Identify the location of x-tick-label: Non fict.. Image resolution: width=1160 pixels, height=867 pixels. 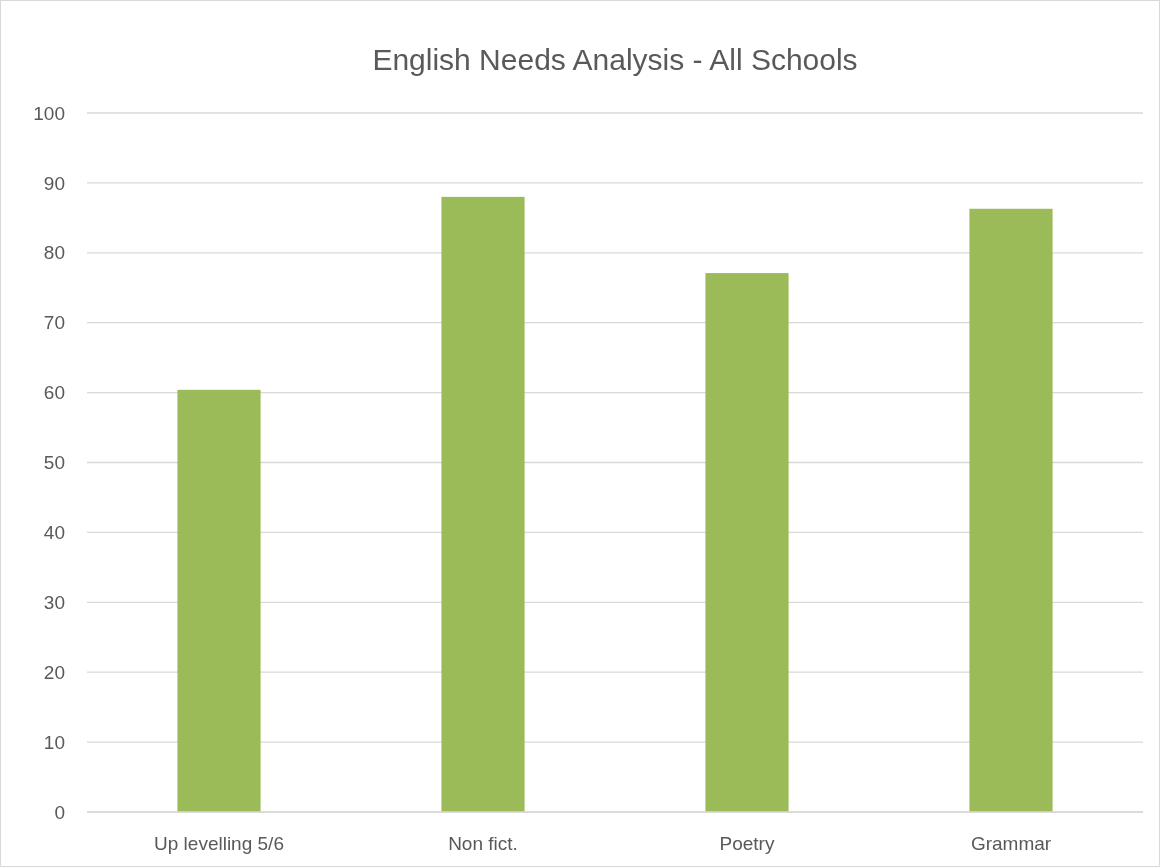
(483, 843).